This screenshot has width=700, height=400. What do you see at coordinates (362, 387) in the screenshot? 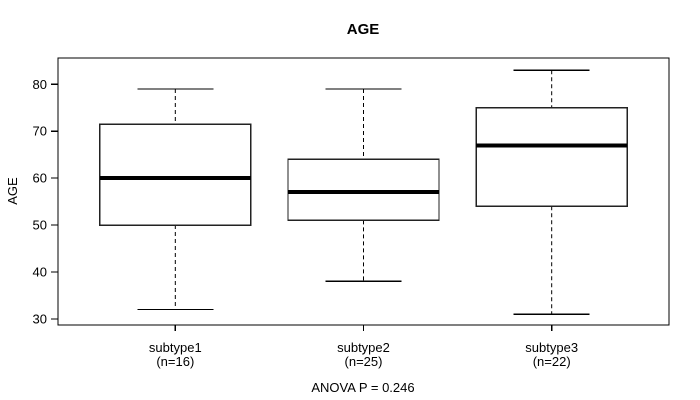
I see `anova-annotation: ANOVA P = 0.246` at bounding box center [362, 387].